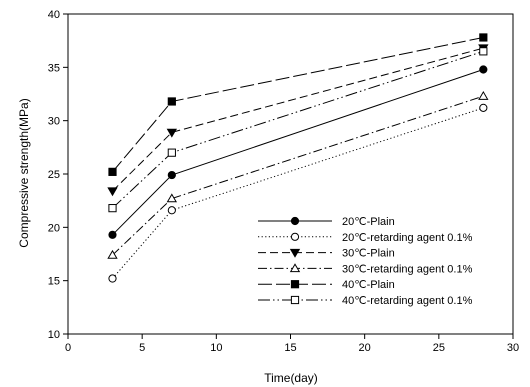 This screenshot has height=387, width=530. What do you see at coordinates (290, 348) in the screenshot?
I see `x-tick-label-3: 15` at bounding box center [290, 348].